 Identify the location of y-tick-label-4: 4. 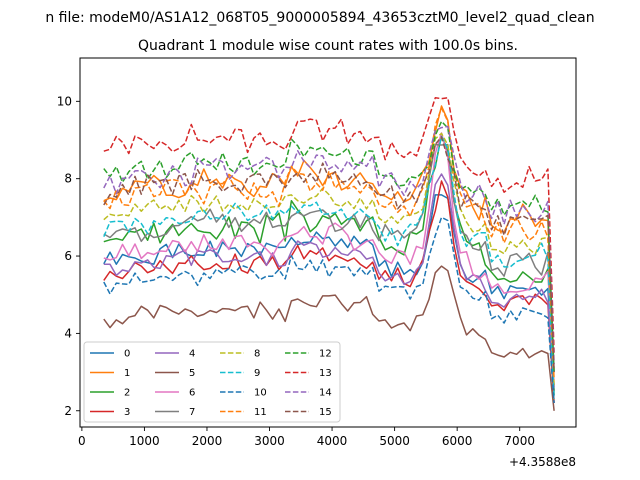
(68, 333).